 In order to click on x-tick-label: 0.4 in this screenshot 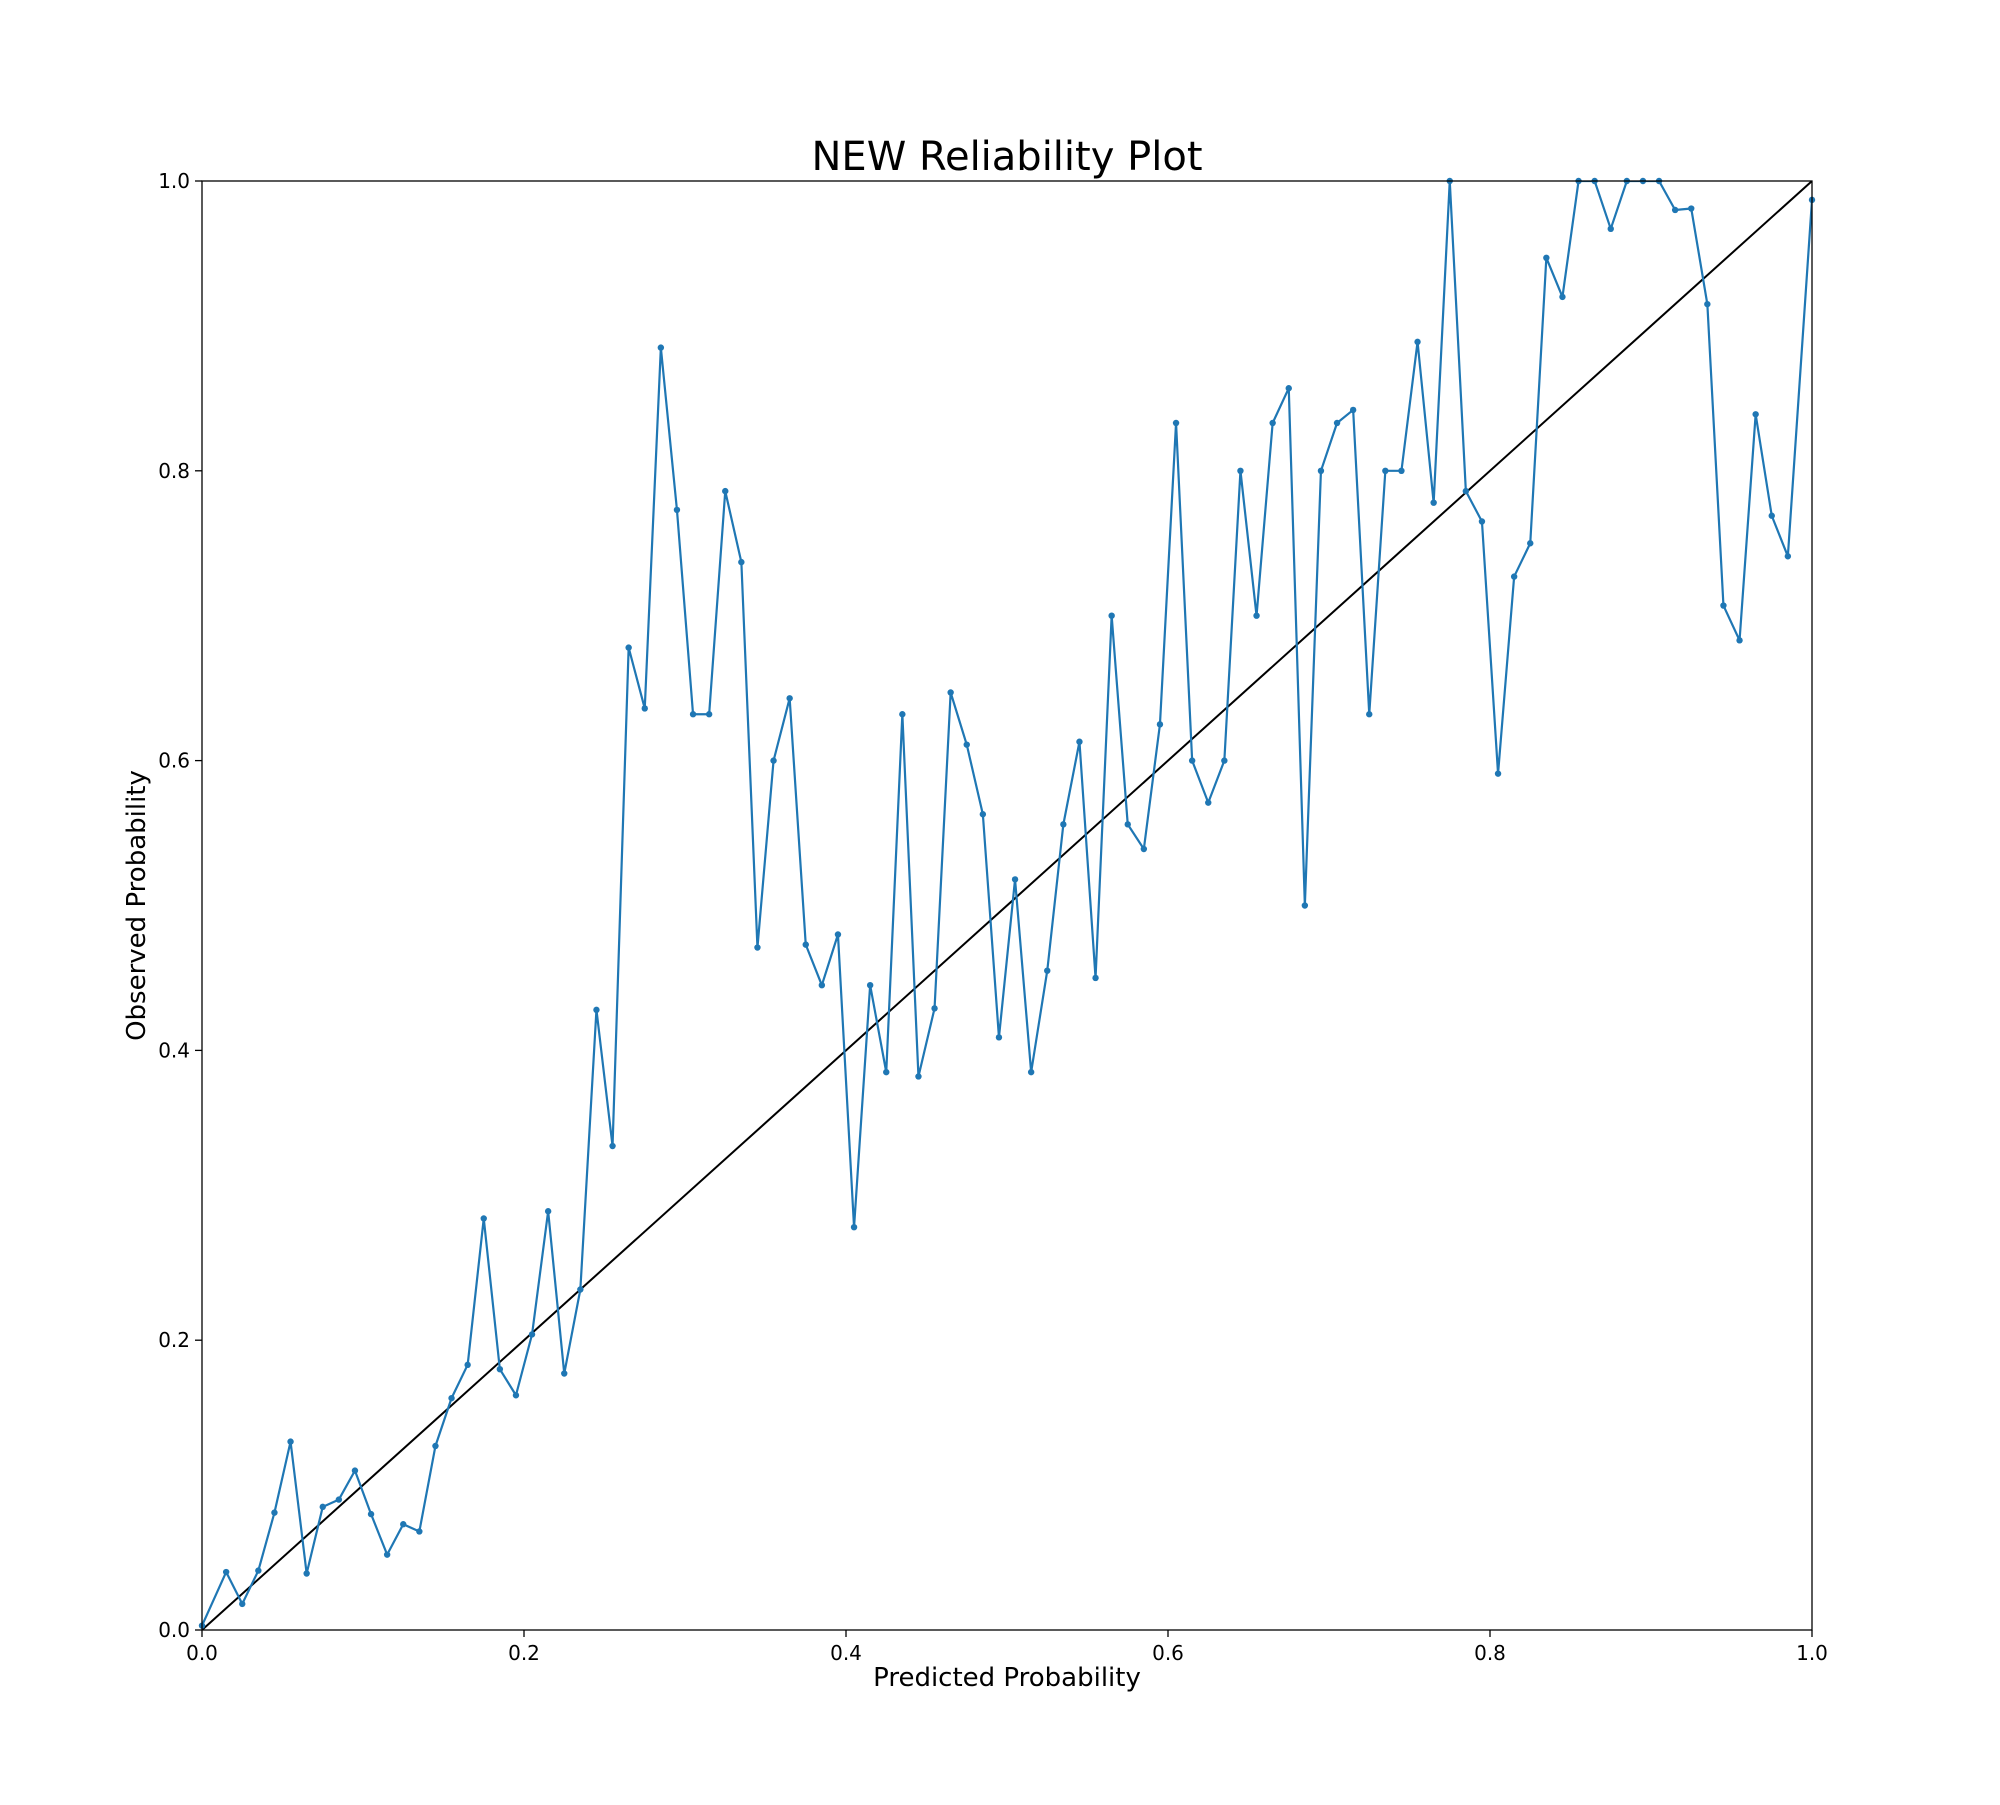, I will do `click(846, 1653)`.